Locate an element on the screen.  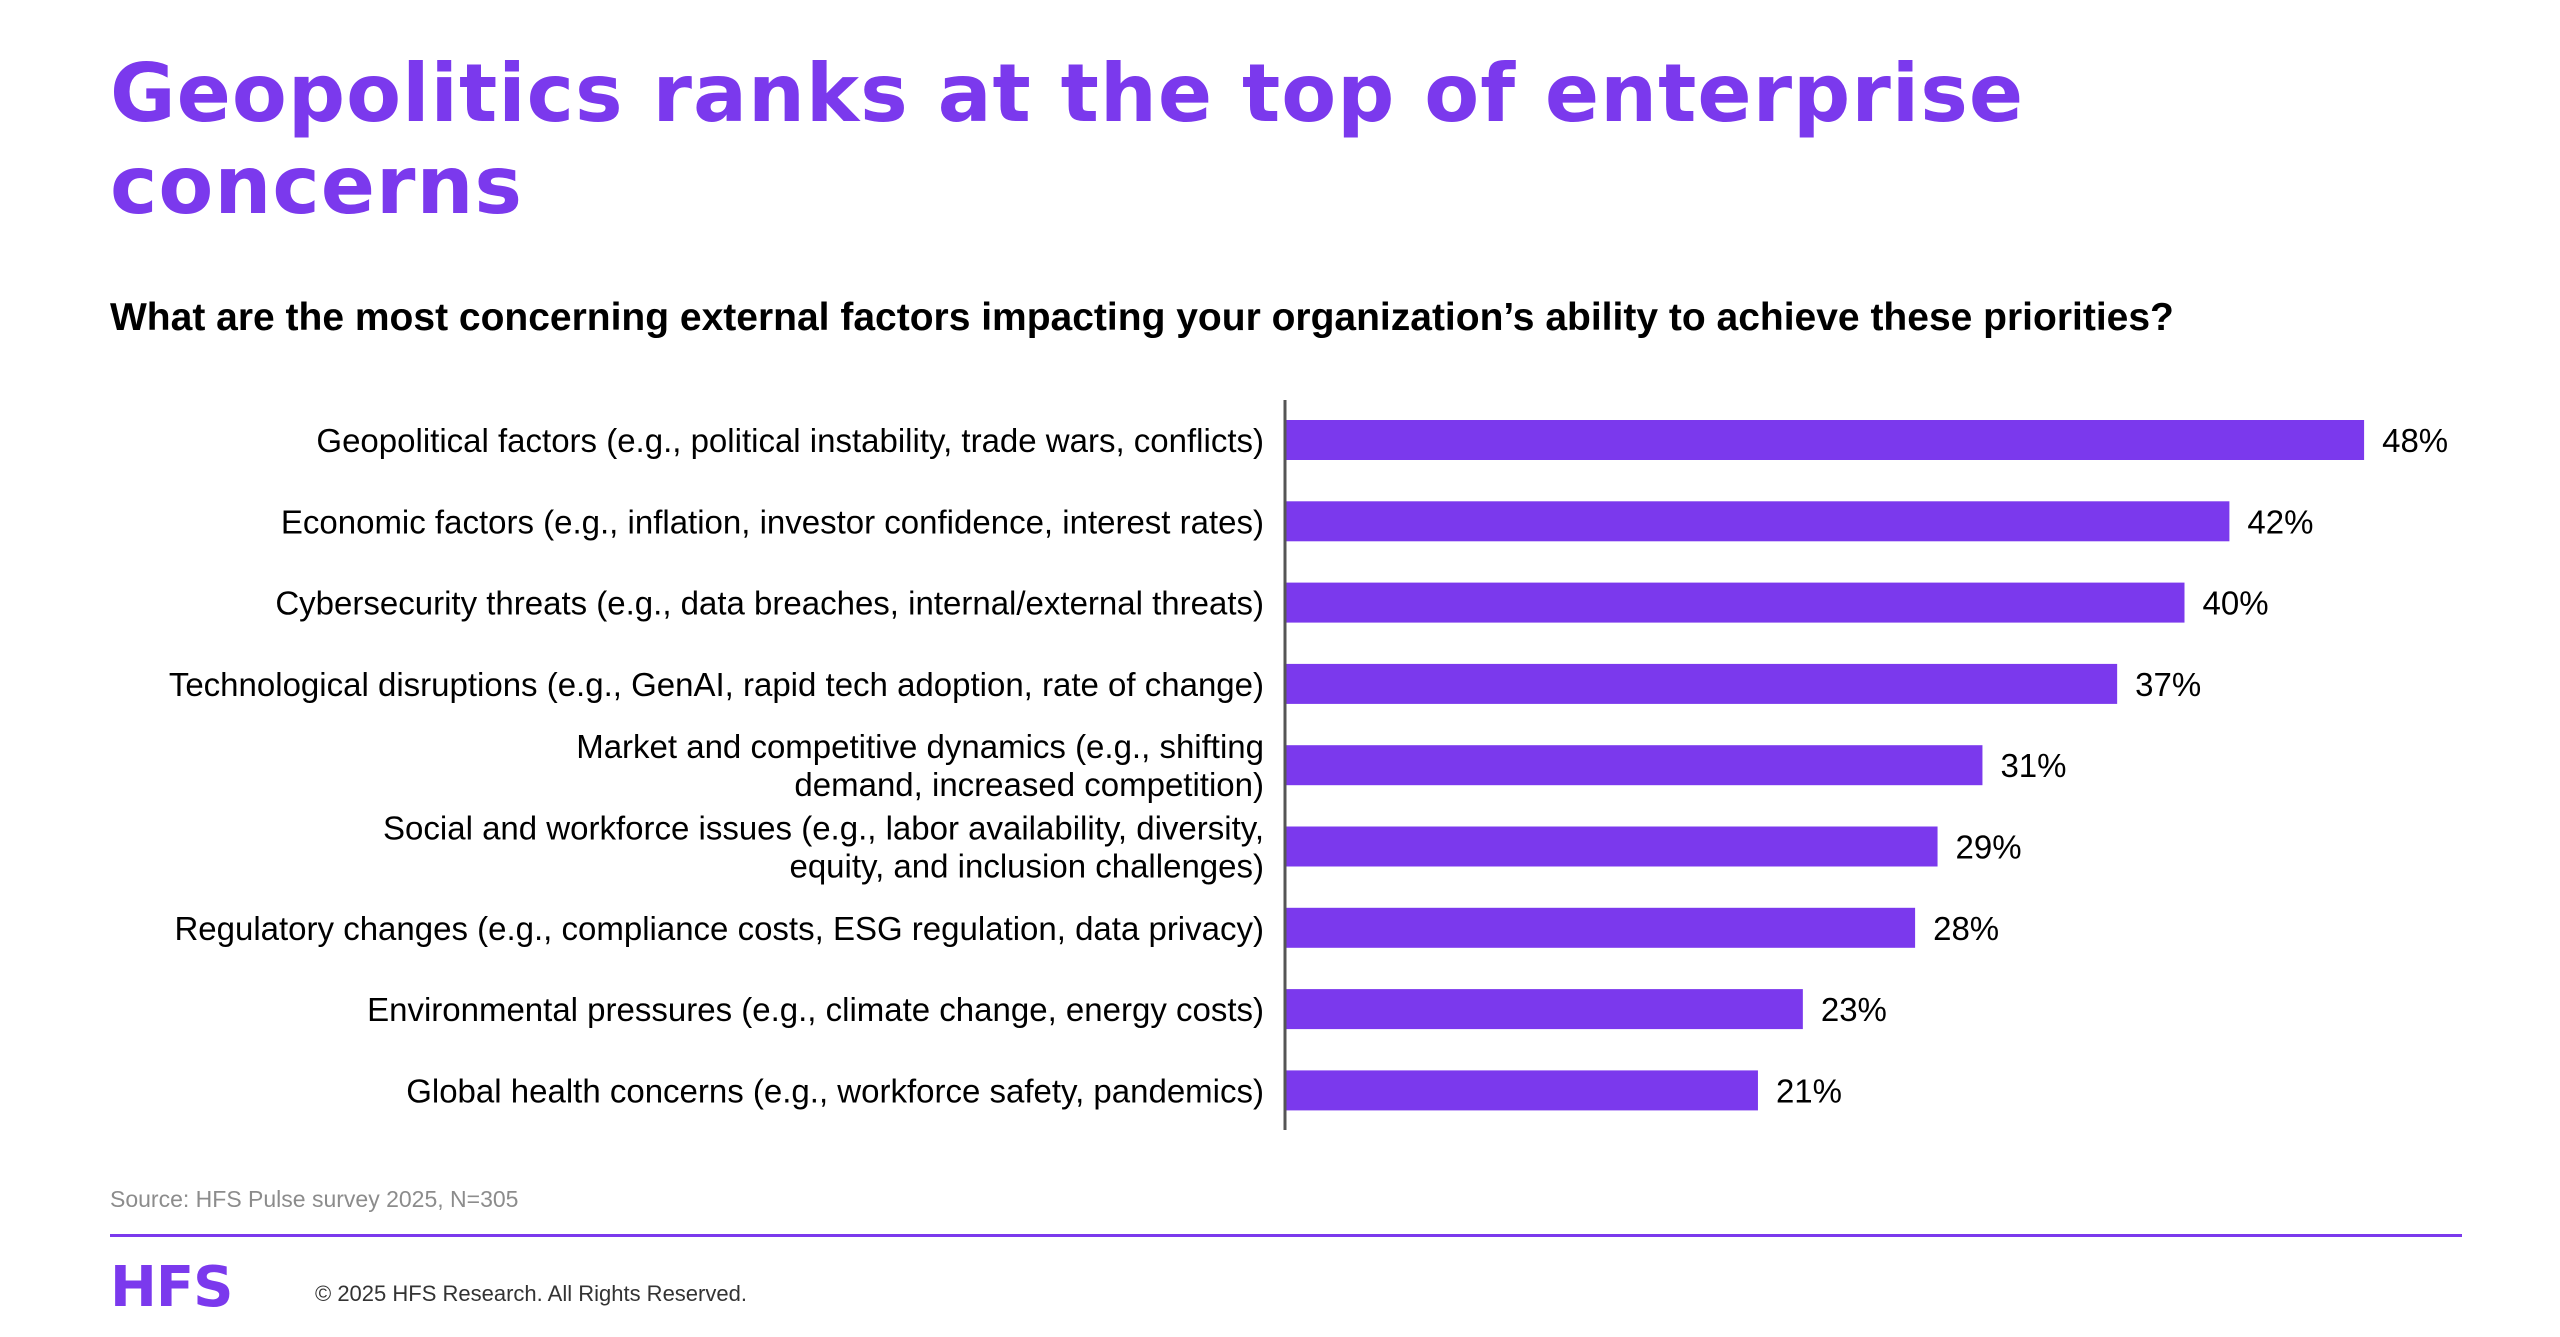
bar-value-label: 37% is located at coordinates (2168, 684).